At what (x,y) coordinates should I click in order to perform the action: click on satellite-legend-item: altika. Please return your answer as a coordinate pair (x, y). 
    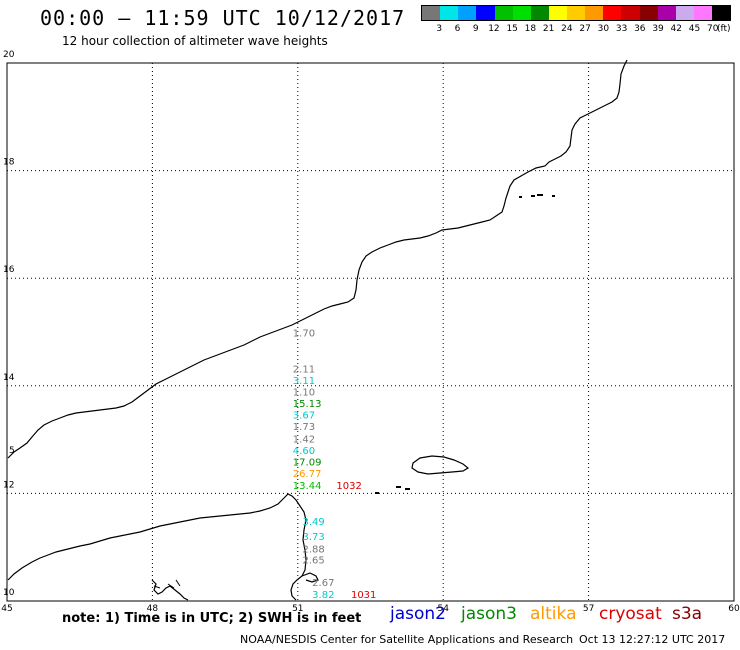
    Looking at the image, I should click on (553, 614).